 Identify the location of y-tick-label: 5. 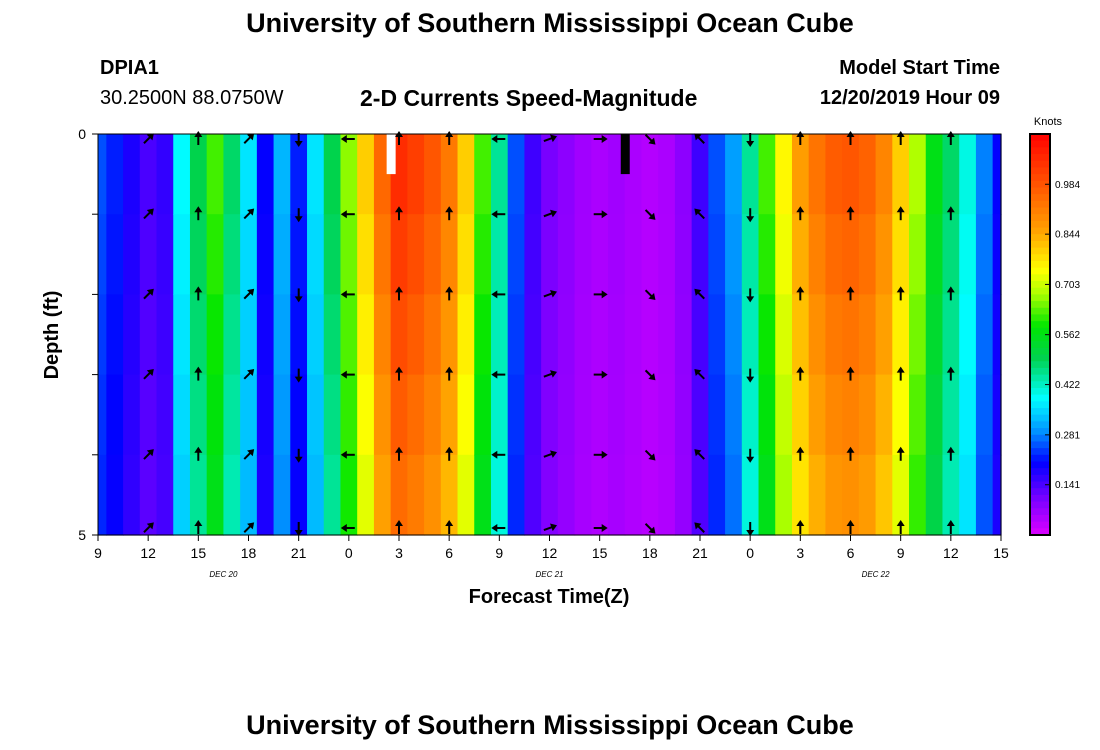
(82, 535).